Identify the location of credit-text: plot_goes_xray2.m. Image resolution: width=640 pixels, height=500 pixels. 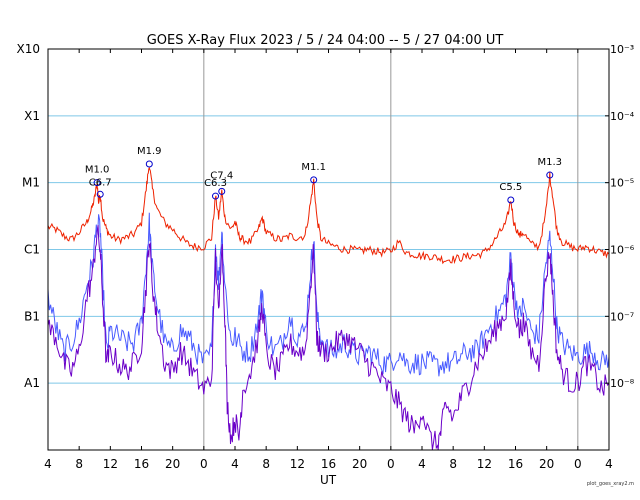
(610, 484).